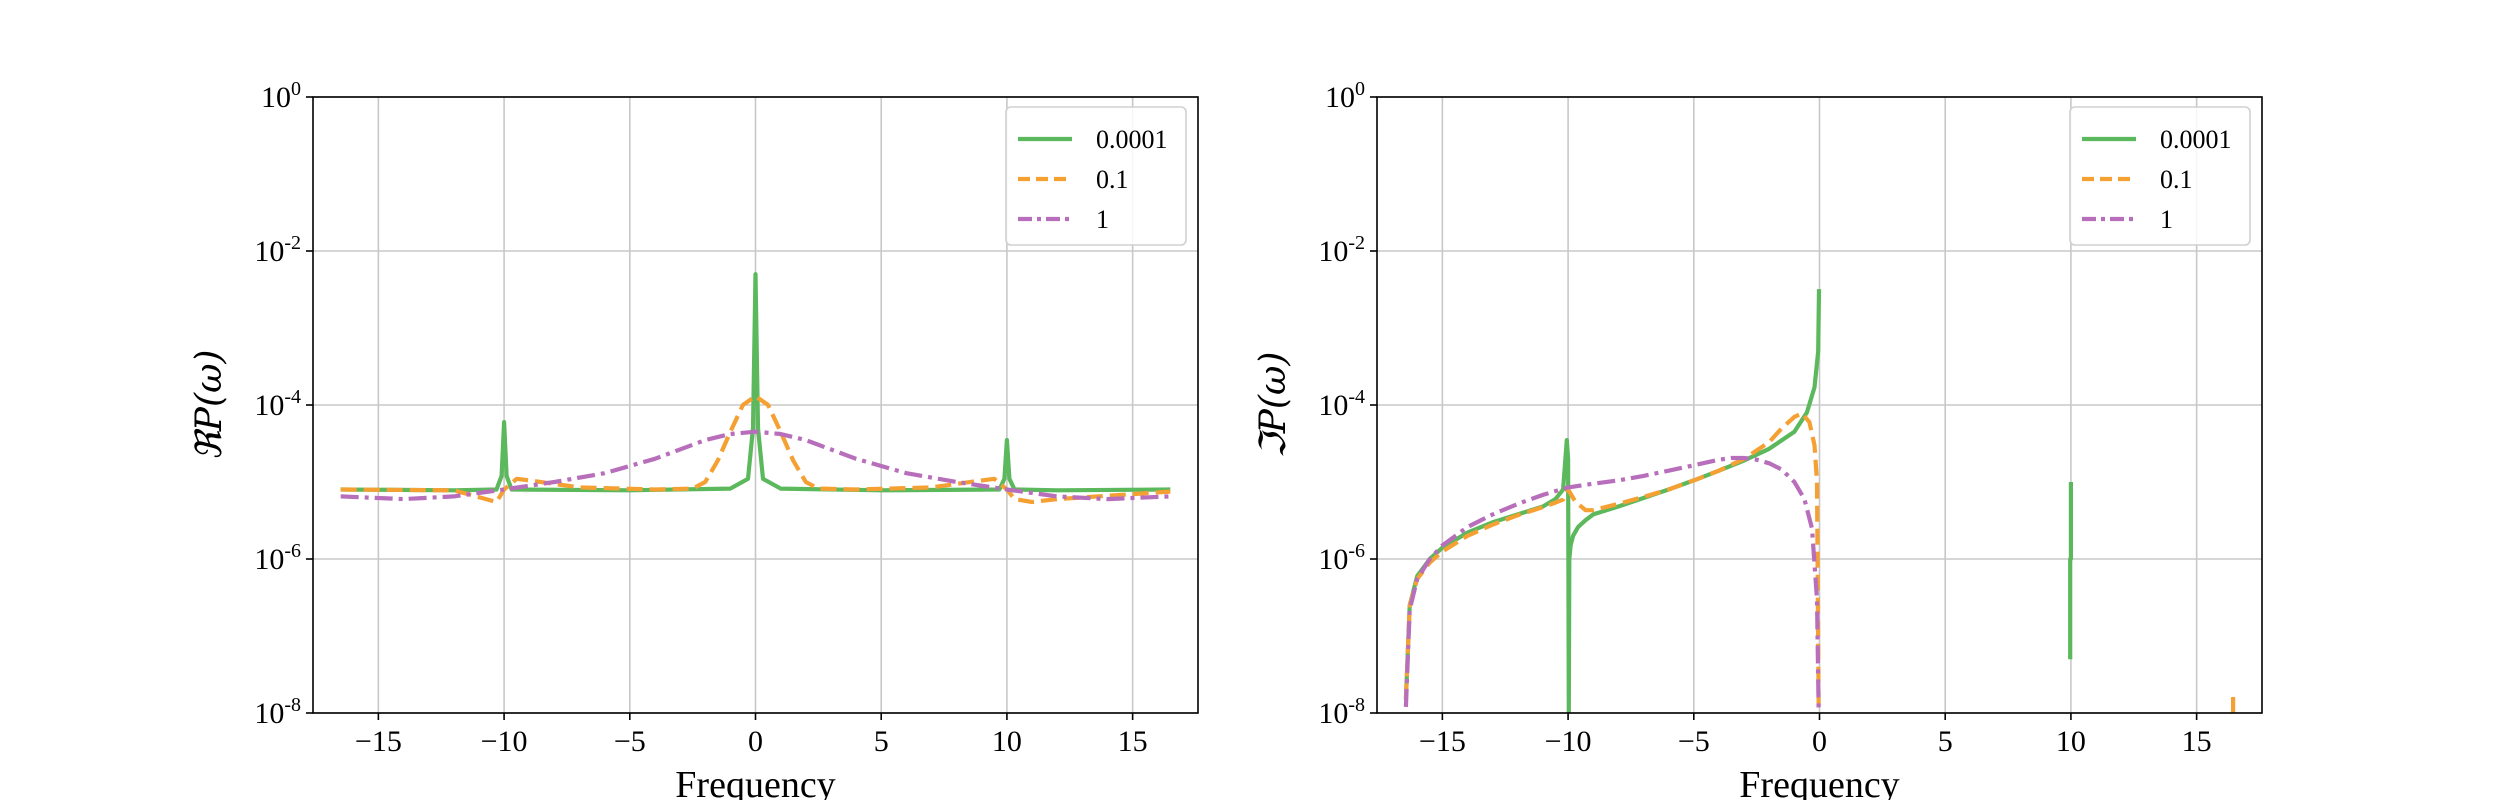  What do you see at coordinates (1273, 405) in the screenshot?
I see `y-axis-label: ℑP(ω)` at bounding box center [1273, 405].